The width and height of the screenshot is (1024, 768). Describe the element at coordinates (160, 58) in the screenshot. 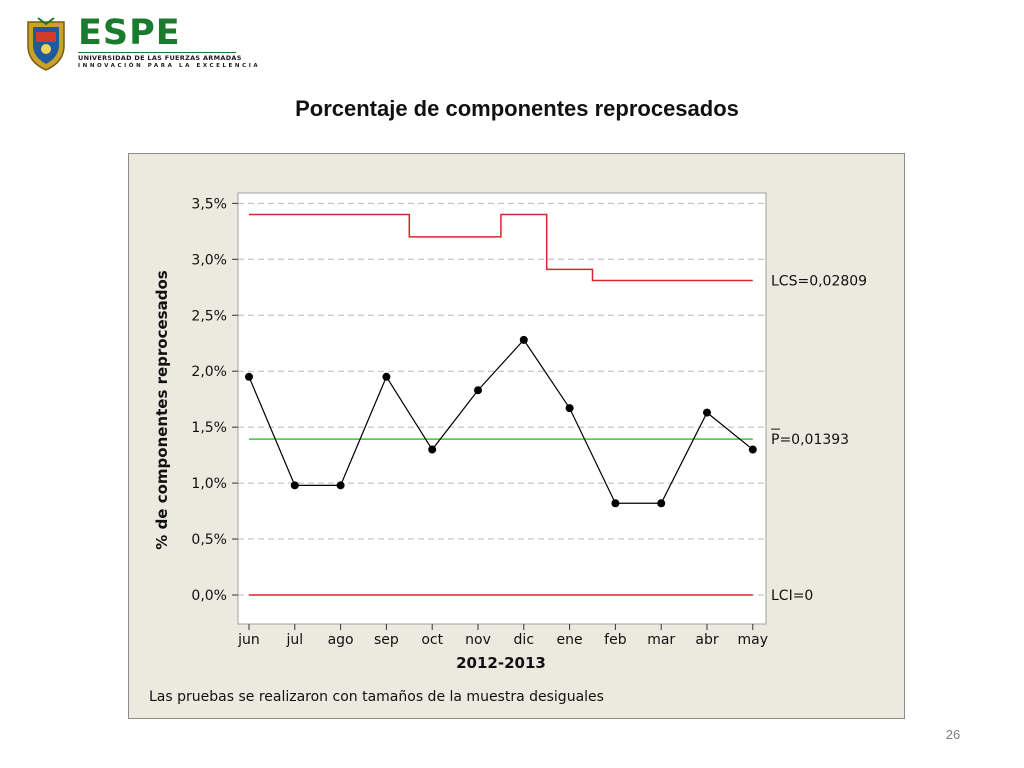

I see `logo-university-name: UNIVERSIDAD DE LAS FUERZAS ARMADAS` at that location.